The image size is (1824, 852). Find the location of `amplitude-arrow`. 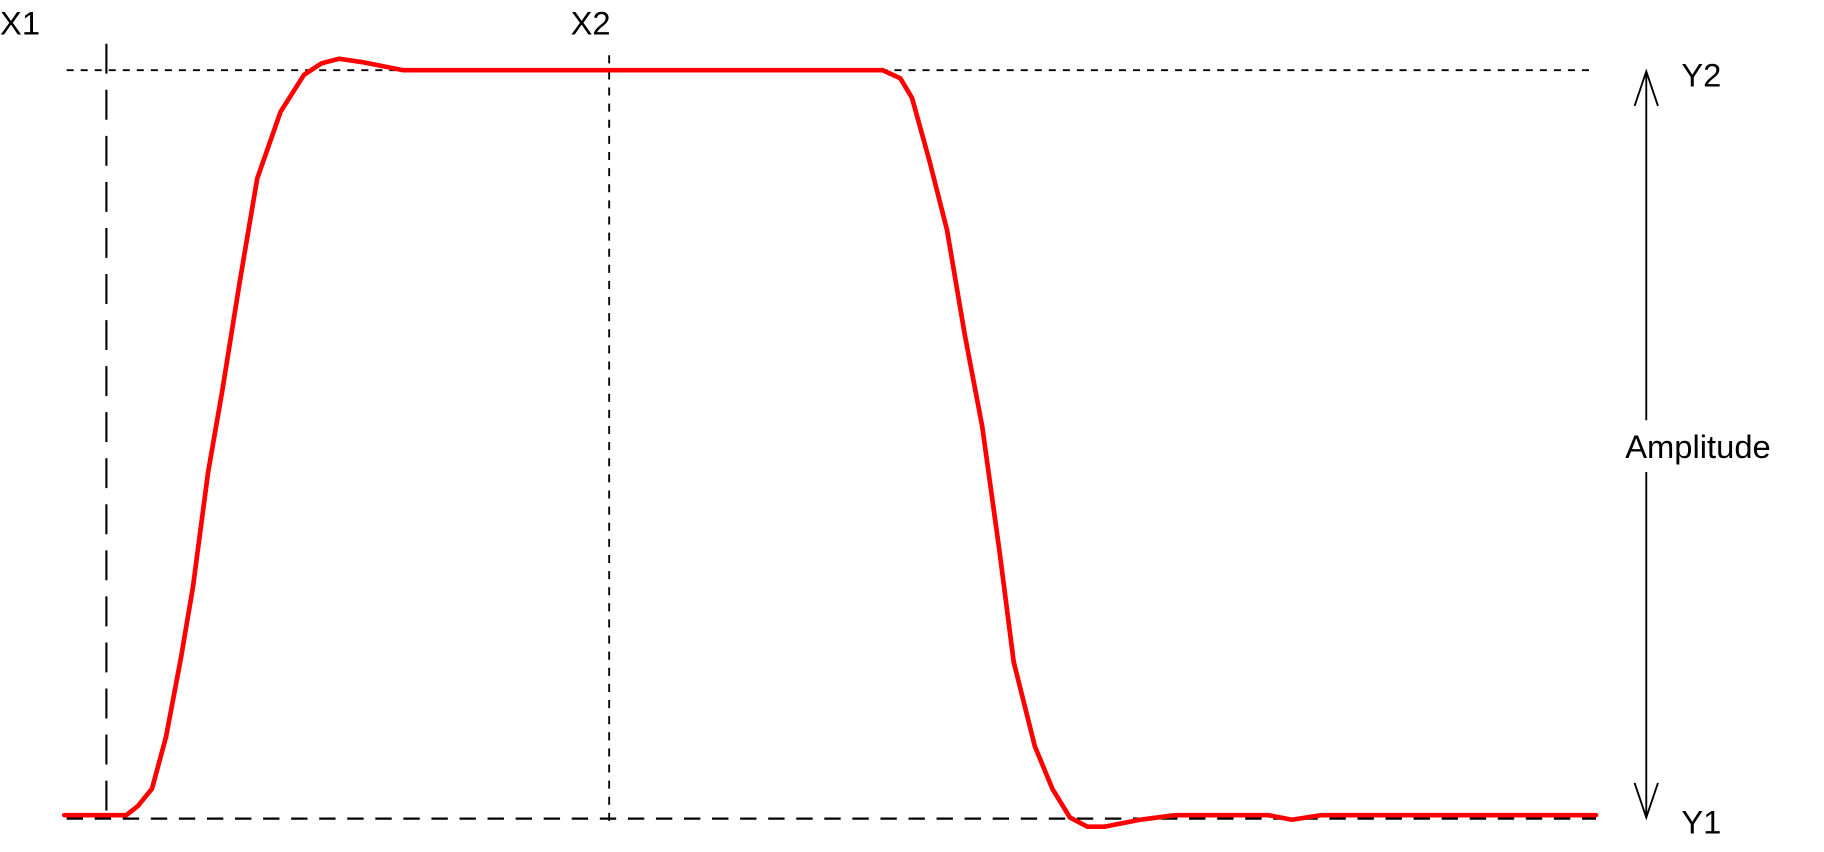

amplitude-arrow is located at coordinates (1646, 444).